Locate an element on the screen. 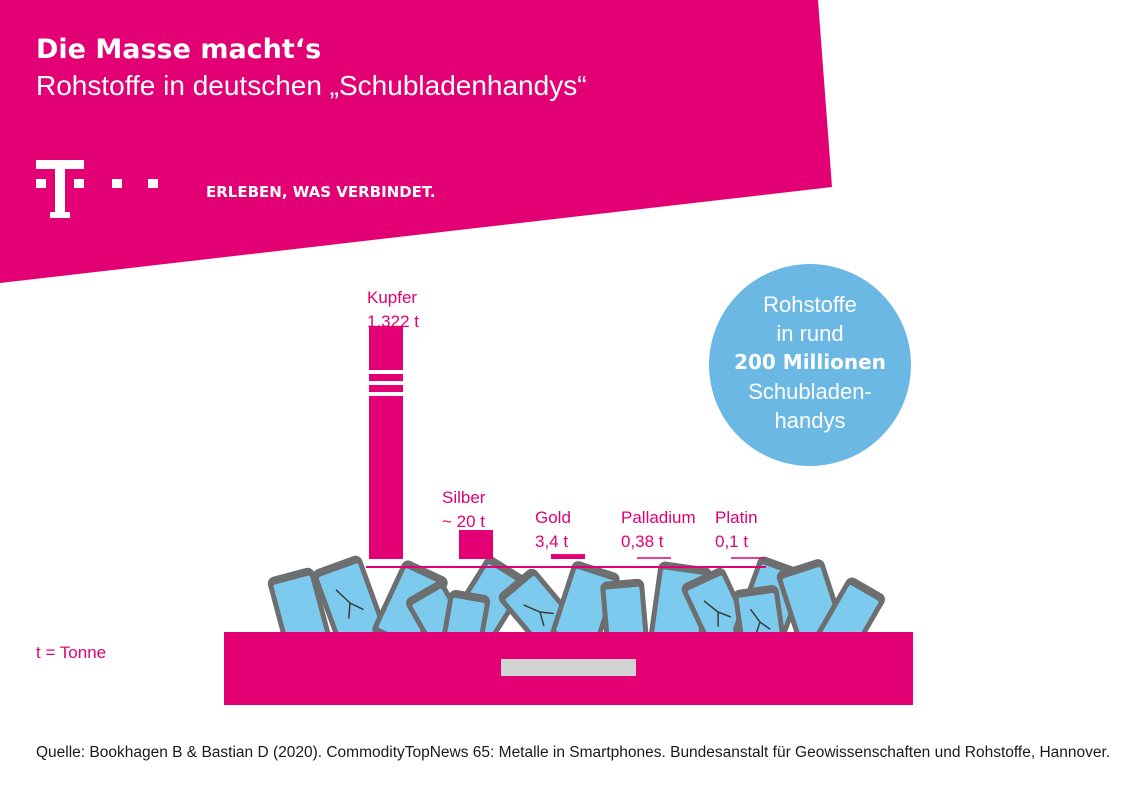  circle-line-3: 200 Millionen is located at coordinates (810, 362).